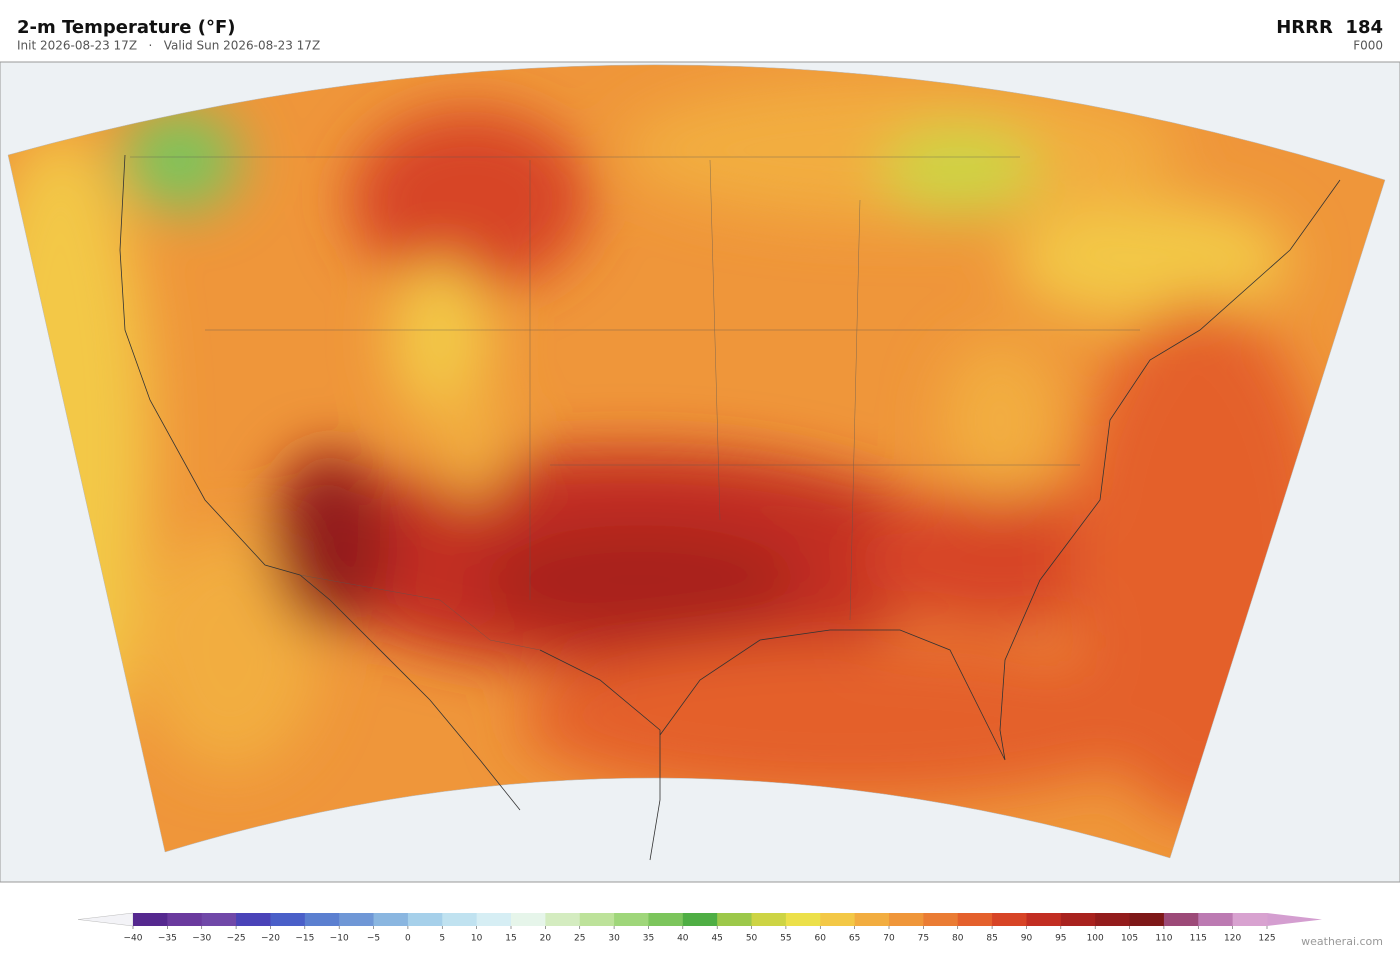  What do you see at coordinates (991, 939) in the screenshot?
I see `colorbar-tick-label: 85` at bounding box center [991, 939].